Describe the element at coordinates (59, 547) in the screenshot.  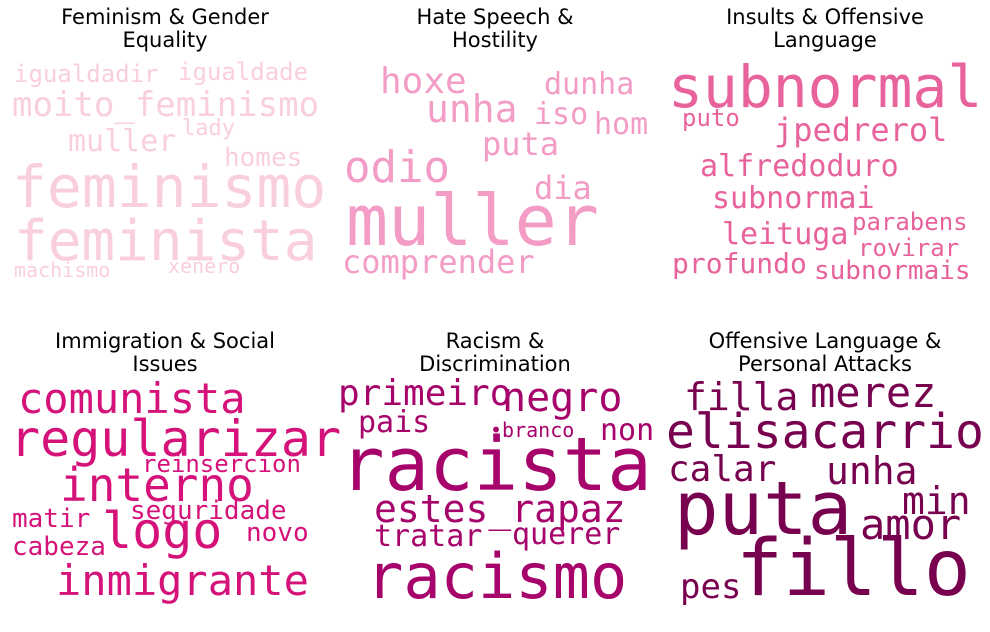
I see `word-cabeza: cabeza` at that location.